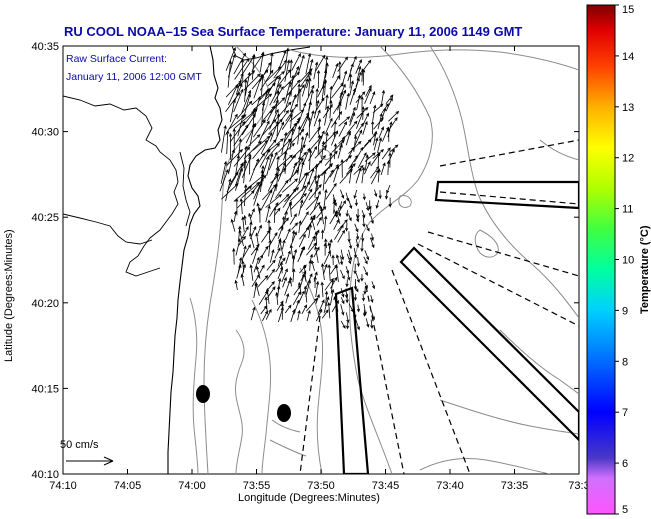  I want to click on x-axis-label: Longitude (Degrees:Minutes), so click(309, 498).